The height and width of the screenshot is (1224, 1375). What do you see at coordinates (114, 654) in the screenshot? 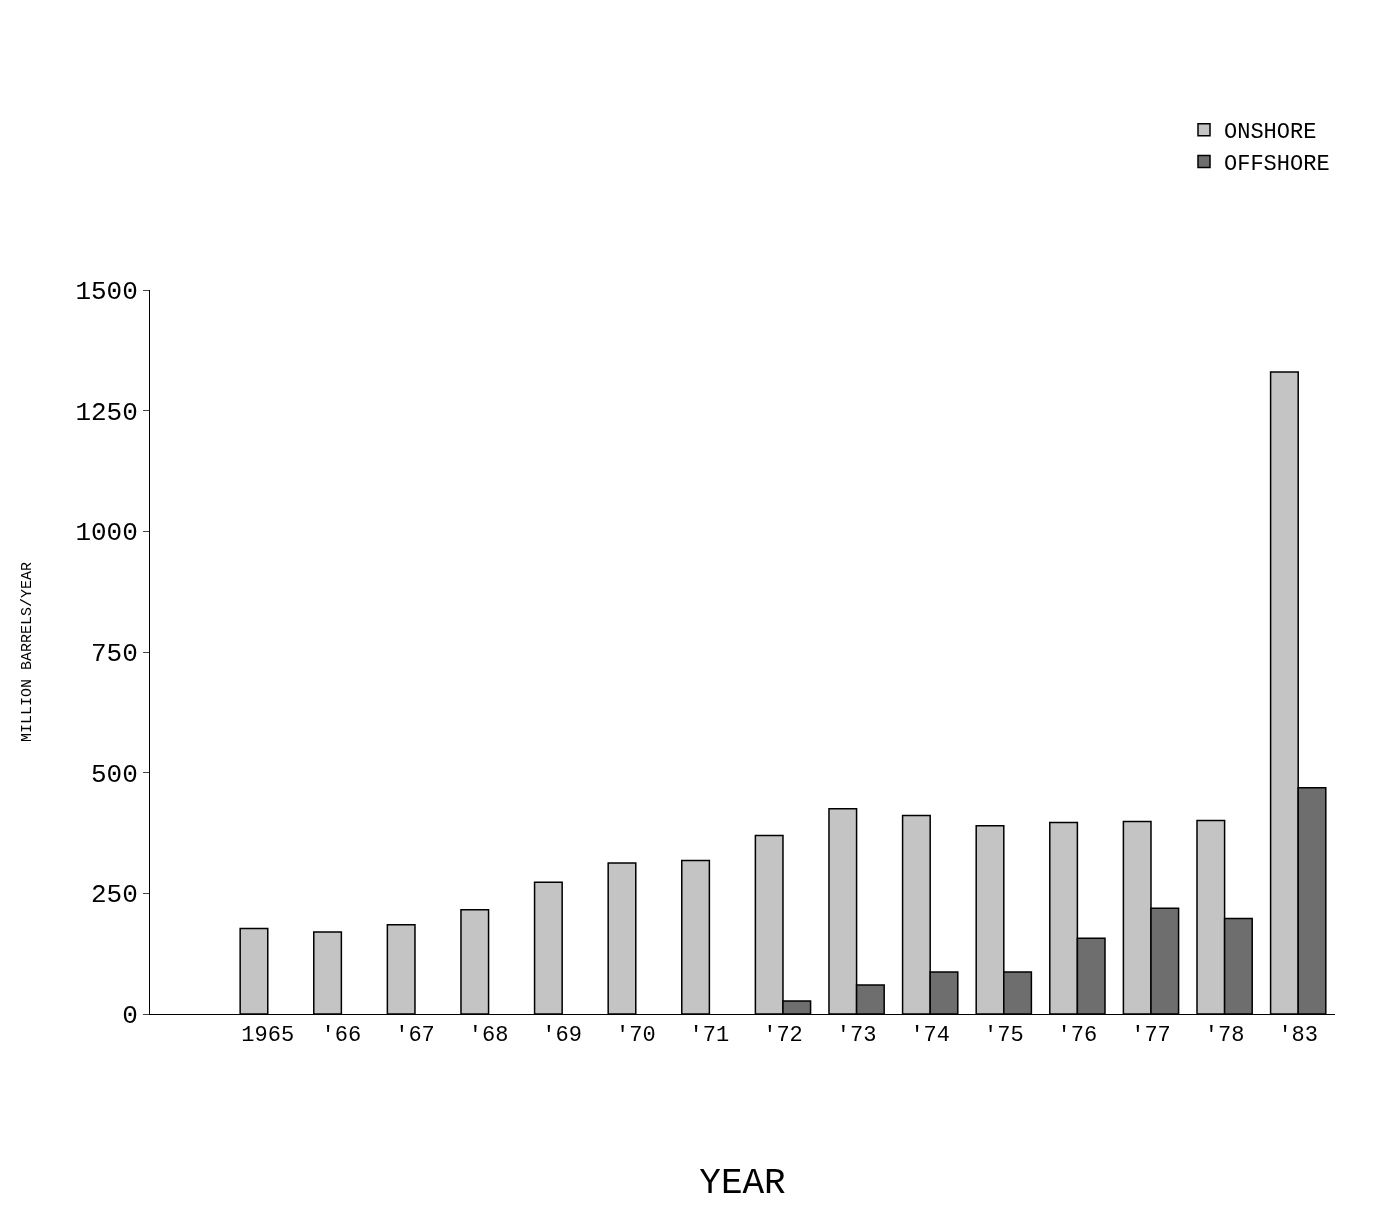
I see `y-tick-label: 750` at bounding box center [114, 654].